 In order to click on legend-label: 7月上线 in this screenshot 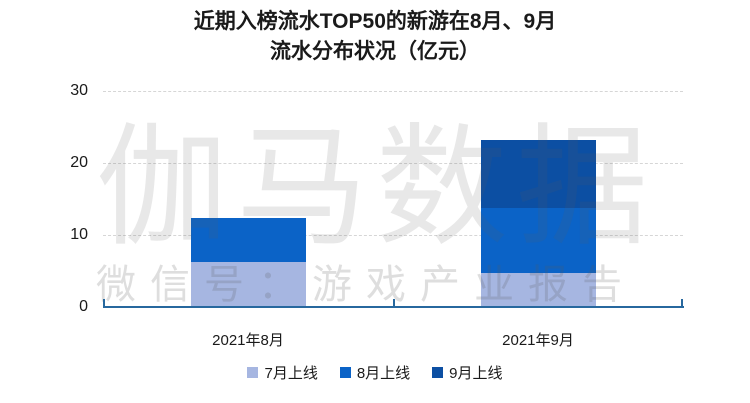, I will do `click(291, 373)`.